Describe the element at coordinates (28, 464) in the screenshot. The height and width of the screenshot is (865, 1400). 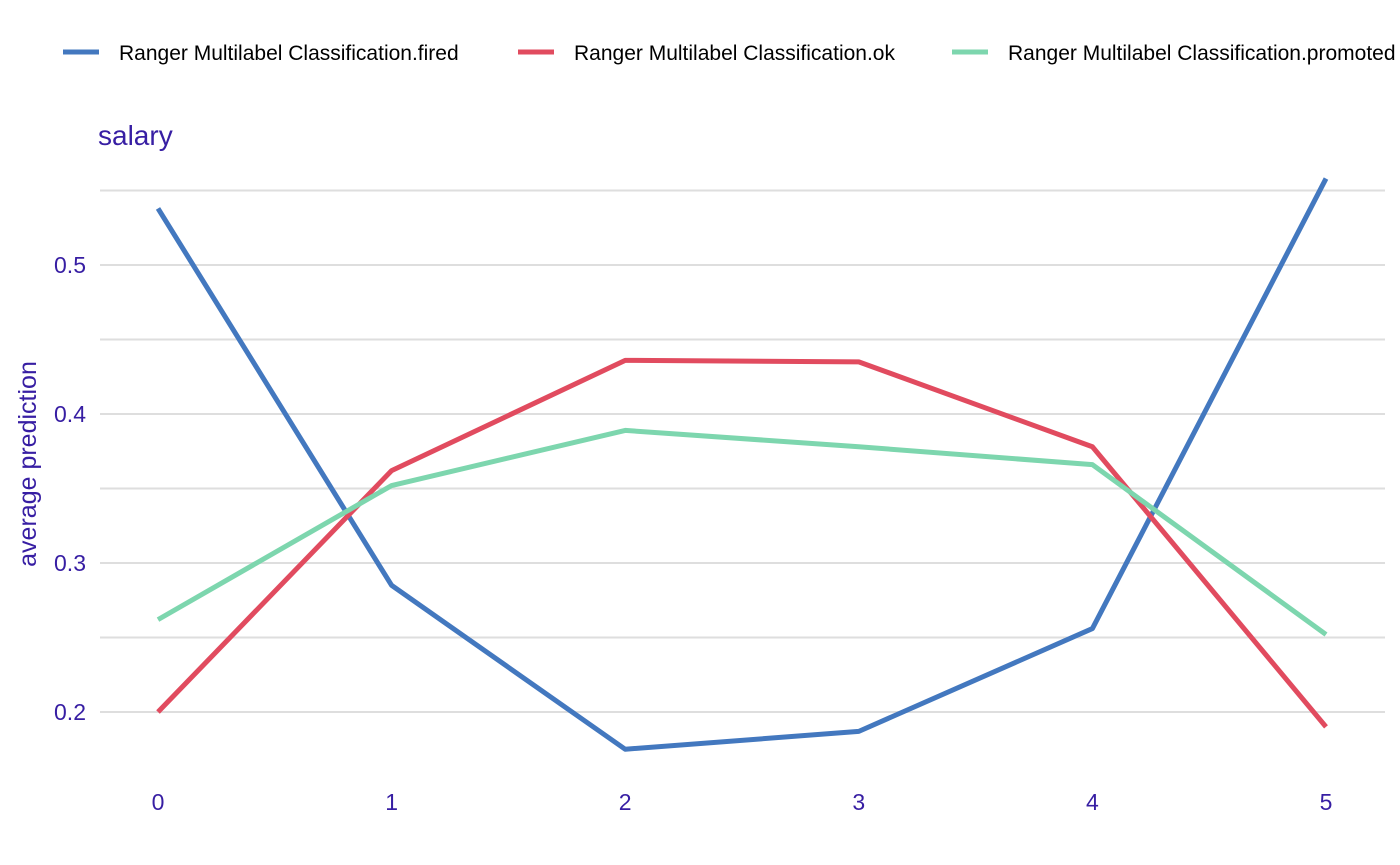
I see `y-axis-title: average prediction` at that location.